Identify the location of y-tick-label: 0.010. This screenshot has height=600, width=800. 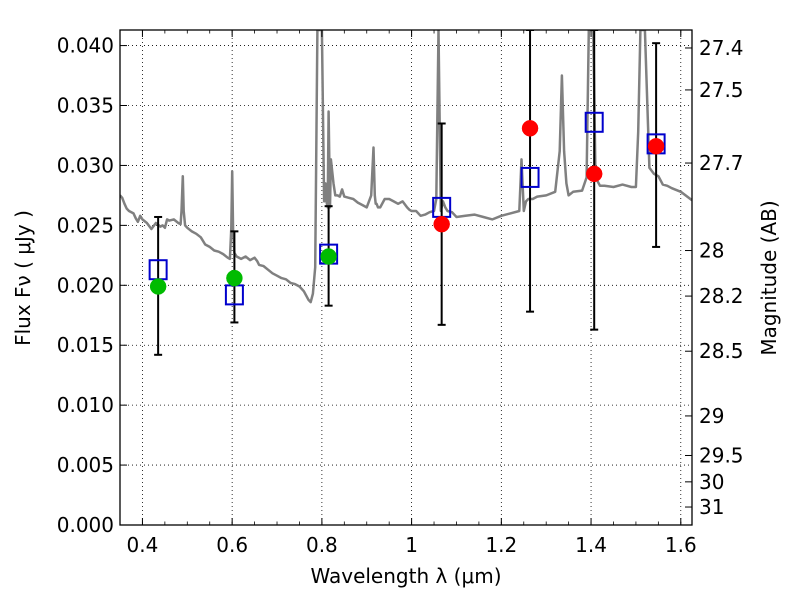
(85, 405).